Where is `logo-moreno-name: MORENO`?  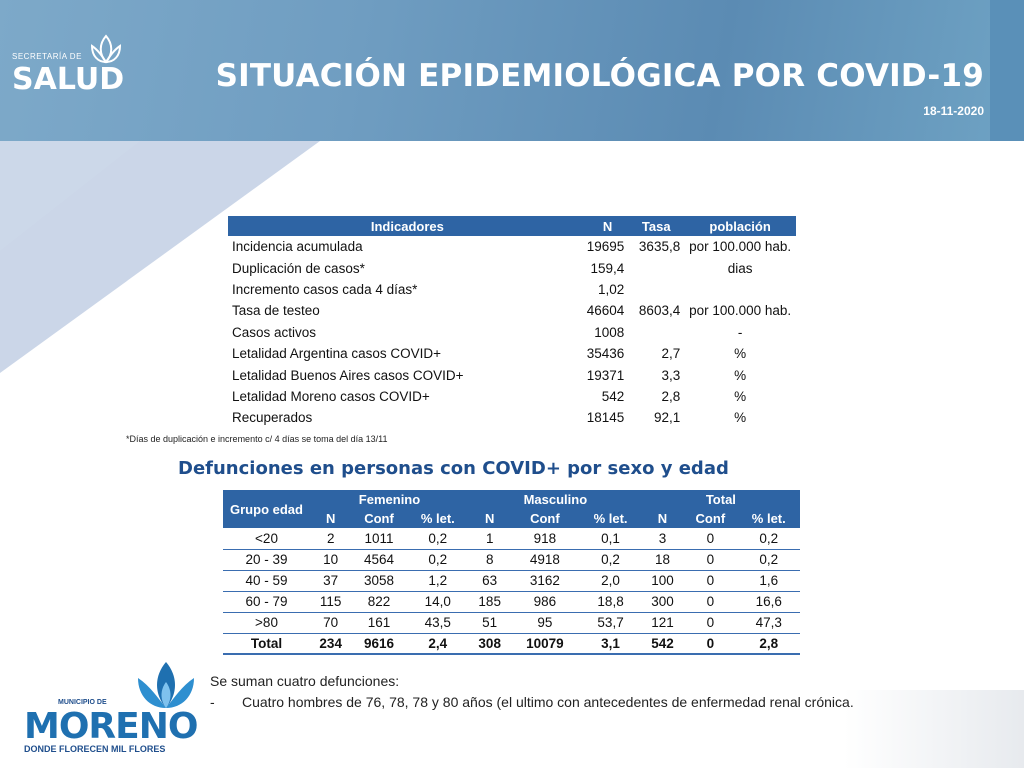 logo-moreno-name: MORENO is located at coordinates (111, 726).